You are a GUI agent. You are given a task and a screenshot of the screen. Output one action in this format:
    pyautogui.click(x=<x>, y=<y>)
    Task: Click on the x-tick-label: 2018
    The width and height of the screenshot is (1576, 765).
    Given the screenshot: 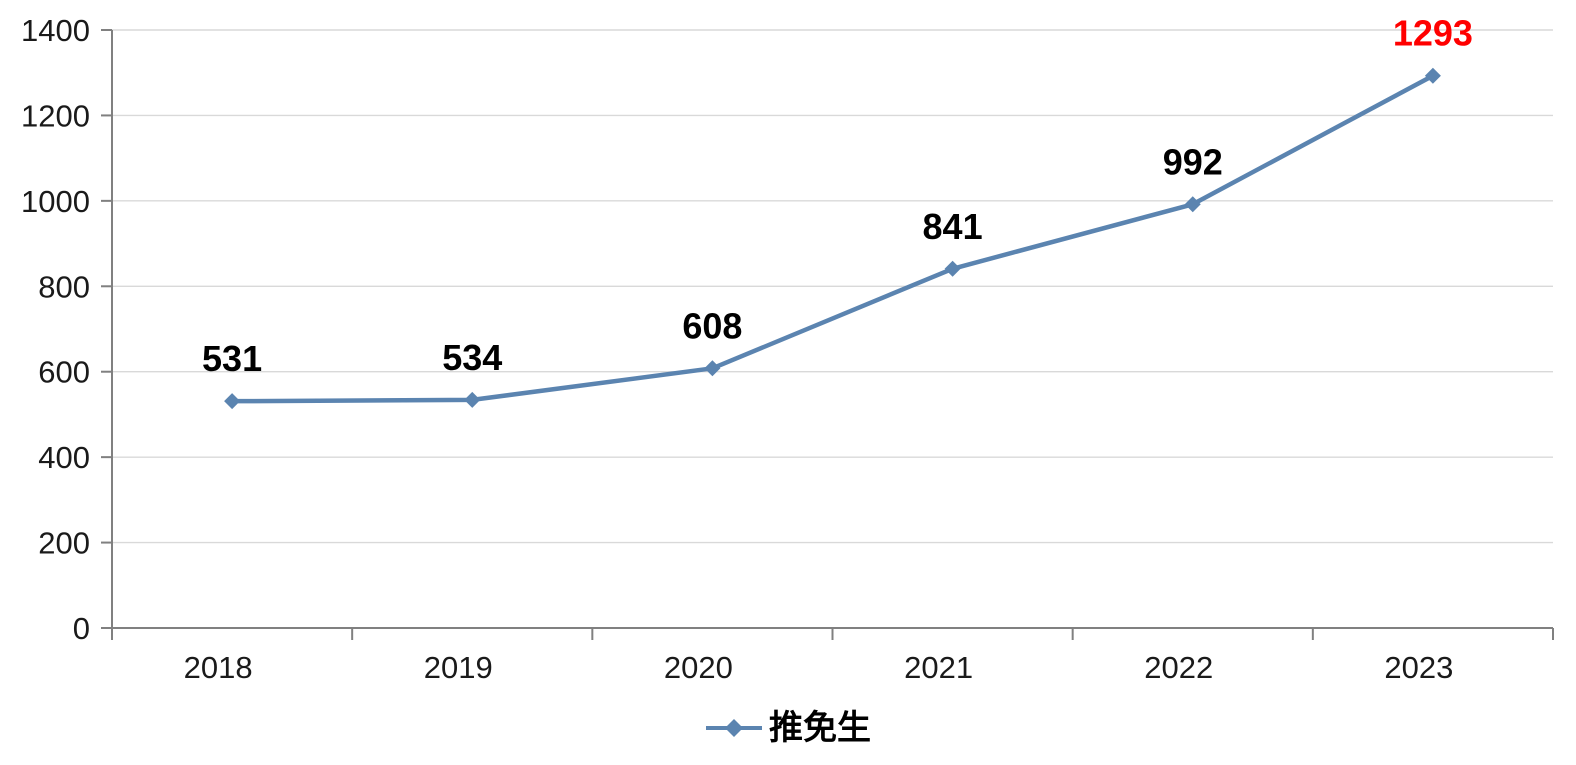 What is the action you would take?
    pyautogui.click(x=218, y=667)
    